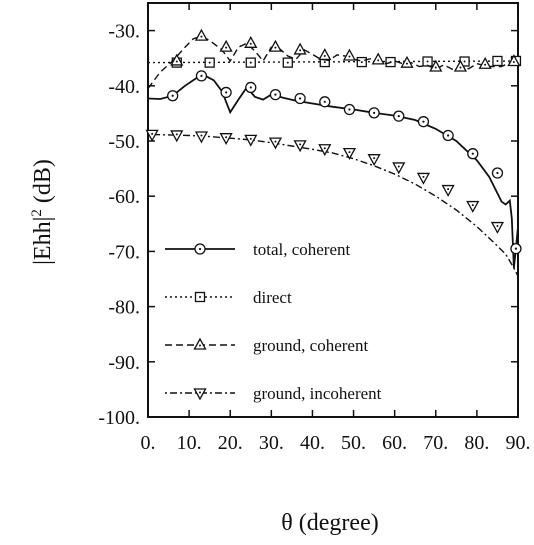 This screenshot has height=545, width=534. What do you see at coordinates (310, 345) in the screenshot?
I see `legend-label: ground, coherent` at bounding box center [310, 345].